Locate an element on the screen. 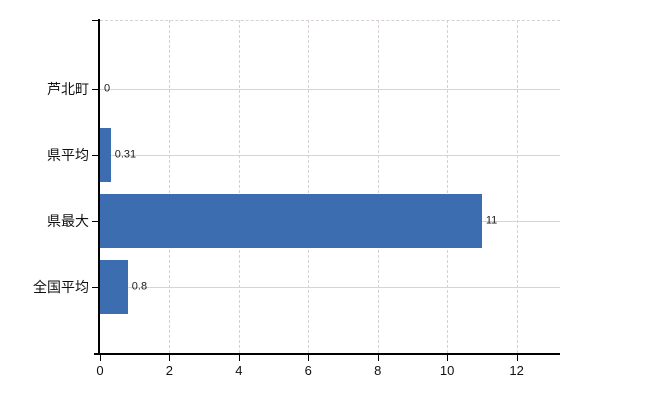  y-tick-label: 全国平均 is located at coordinates (61, 287).